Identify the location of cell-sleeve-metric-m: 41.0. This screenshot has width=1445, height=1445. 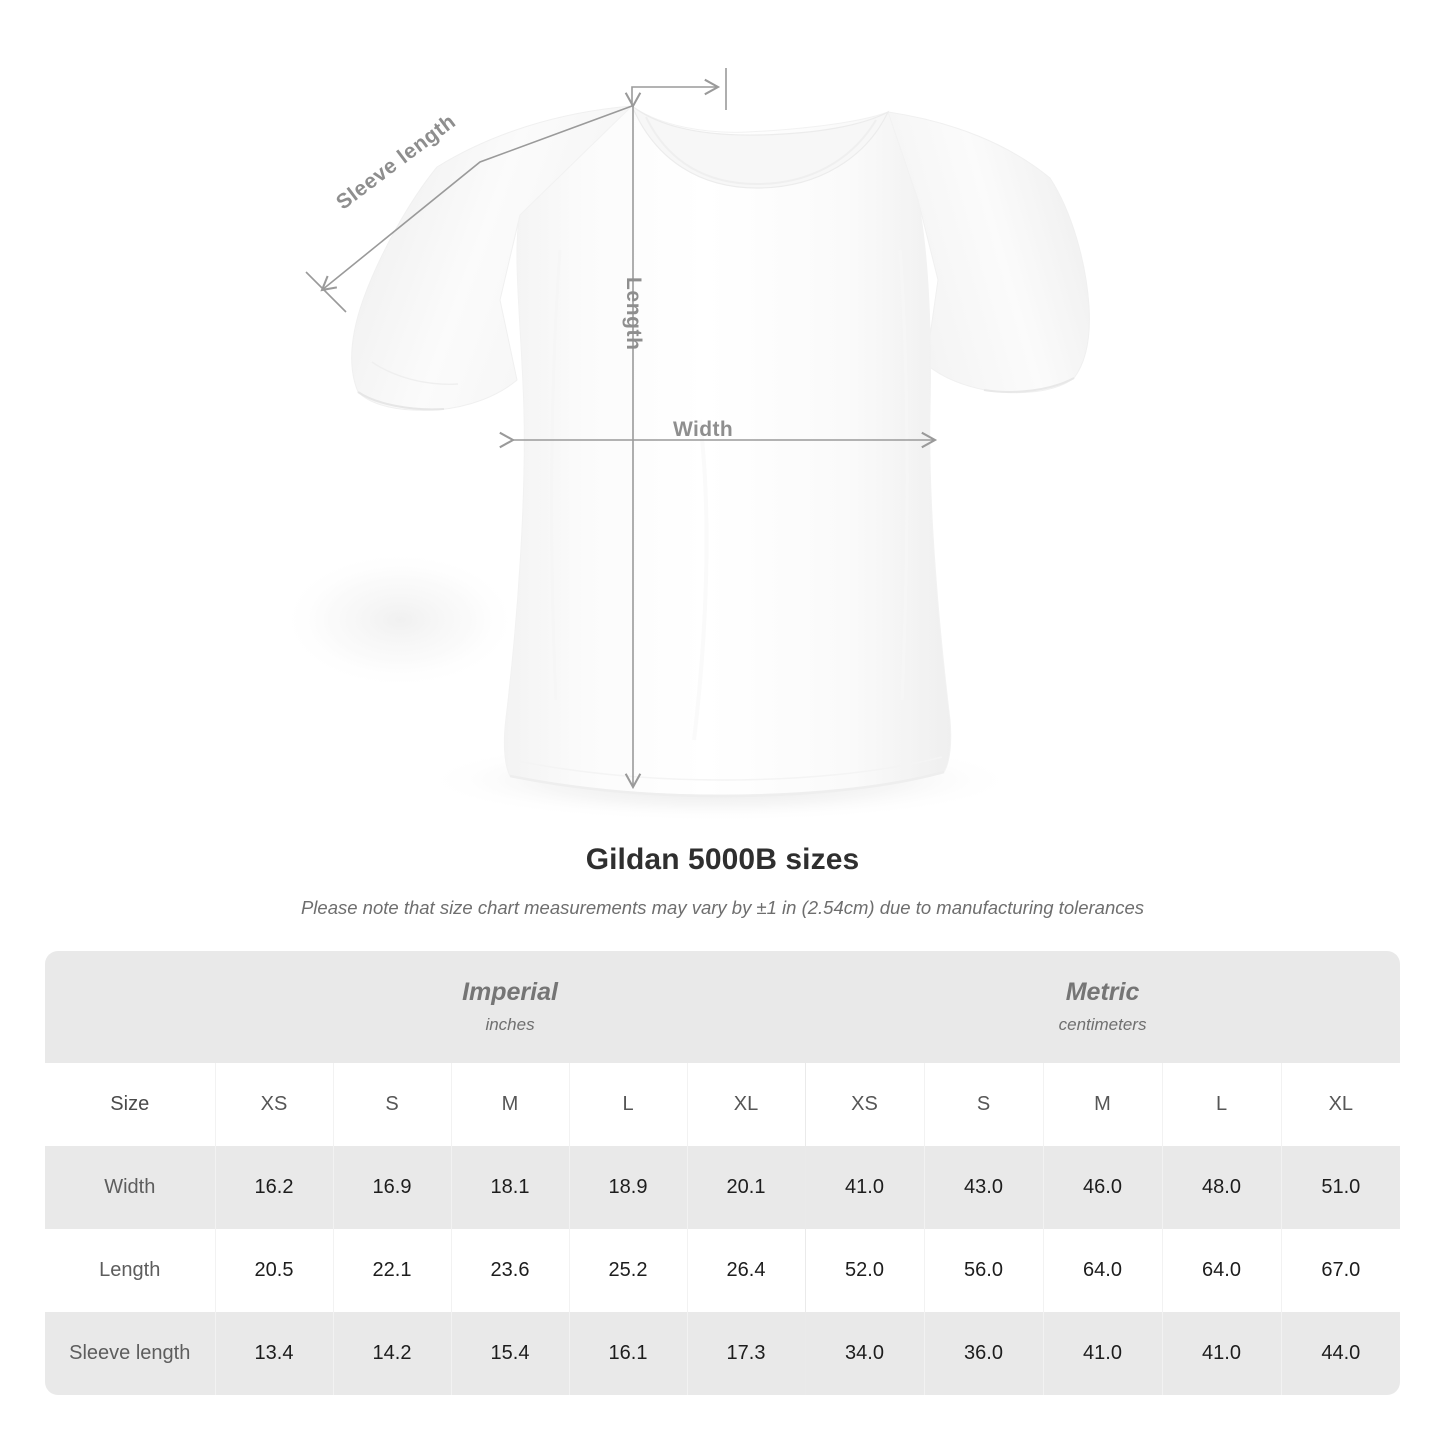
(1102, 1353).